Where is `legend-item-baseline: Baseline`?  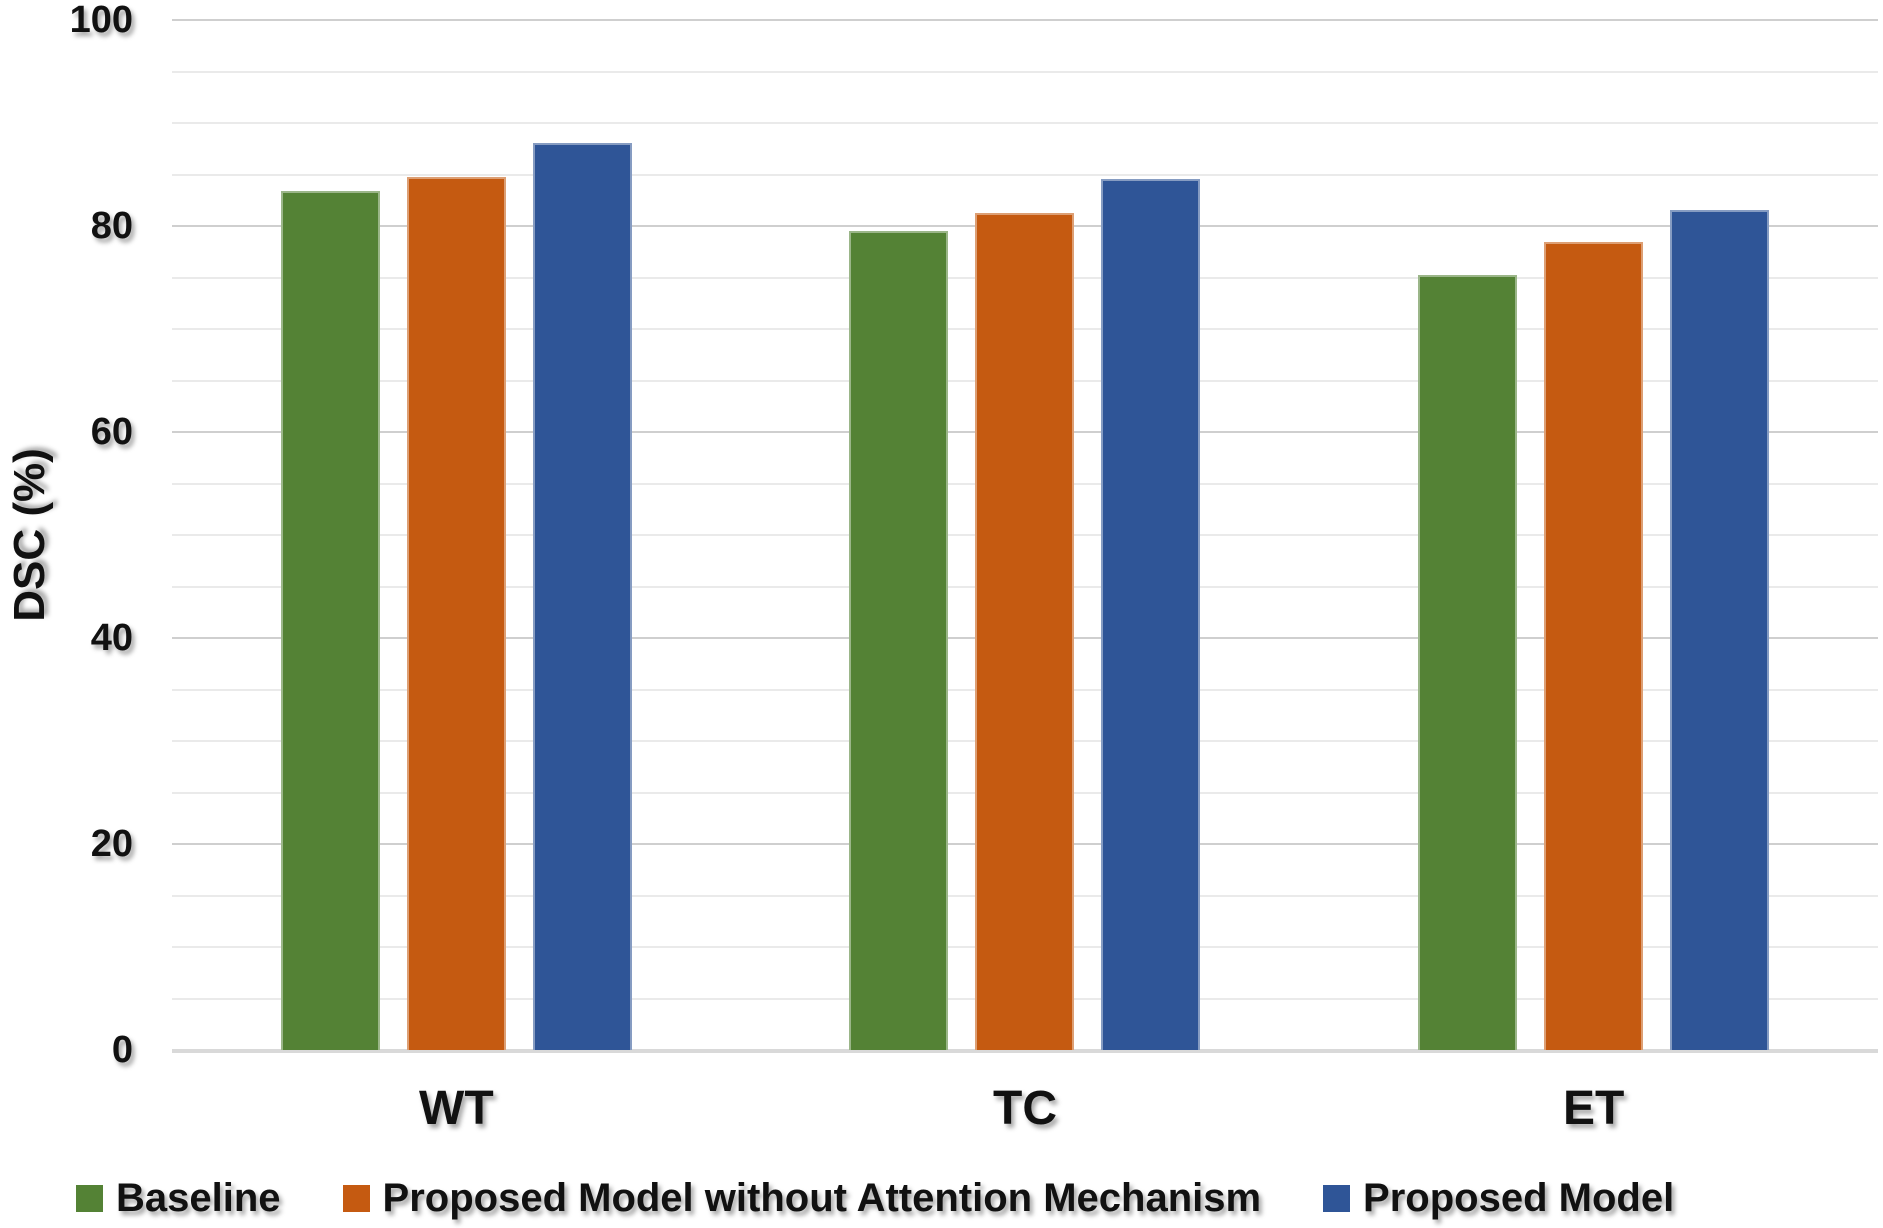
legend-item-baseline: Baseline is located at coordinates (178, 1198).